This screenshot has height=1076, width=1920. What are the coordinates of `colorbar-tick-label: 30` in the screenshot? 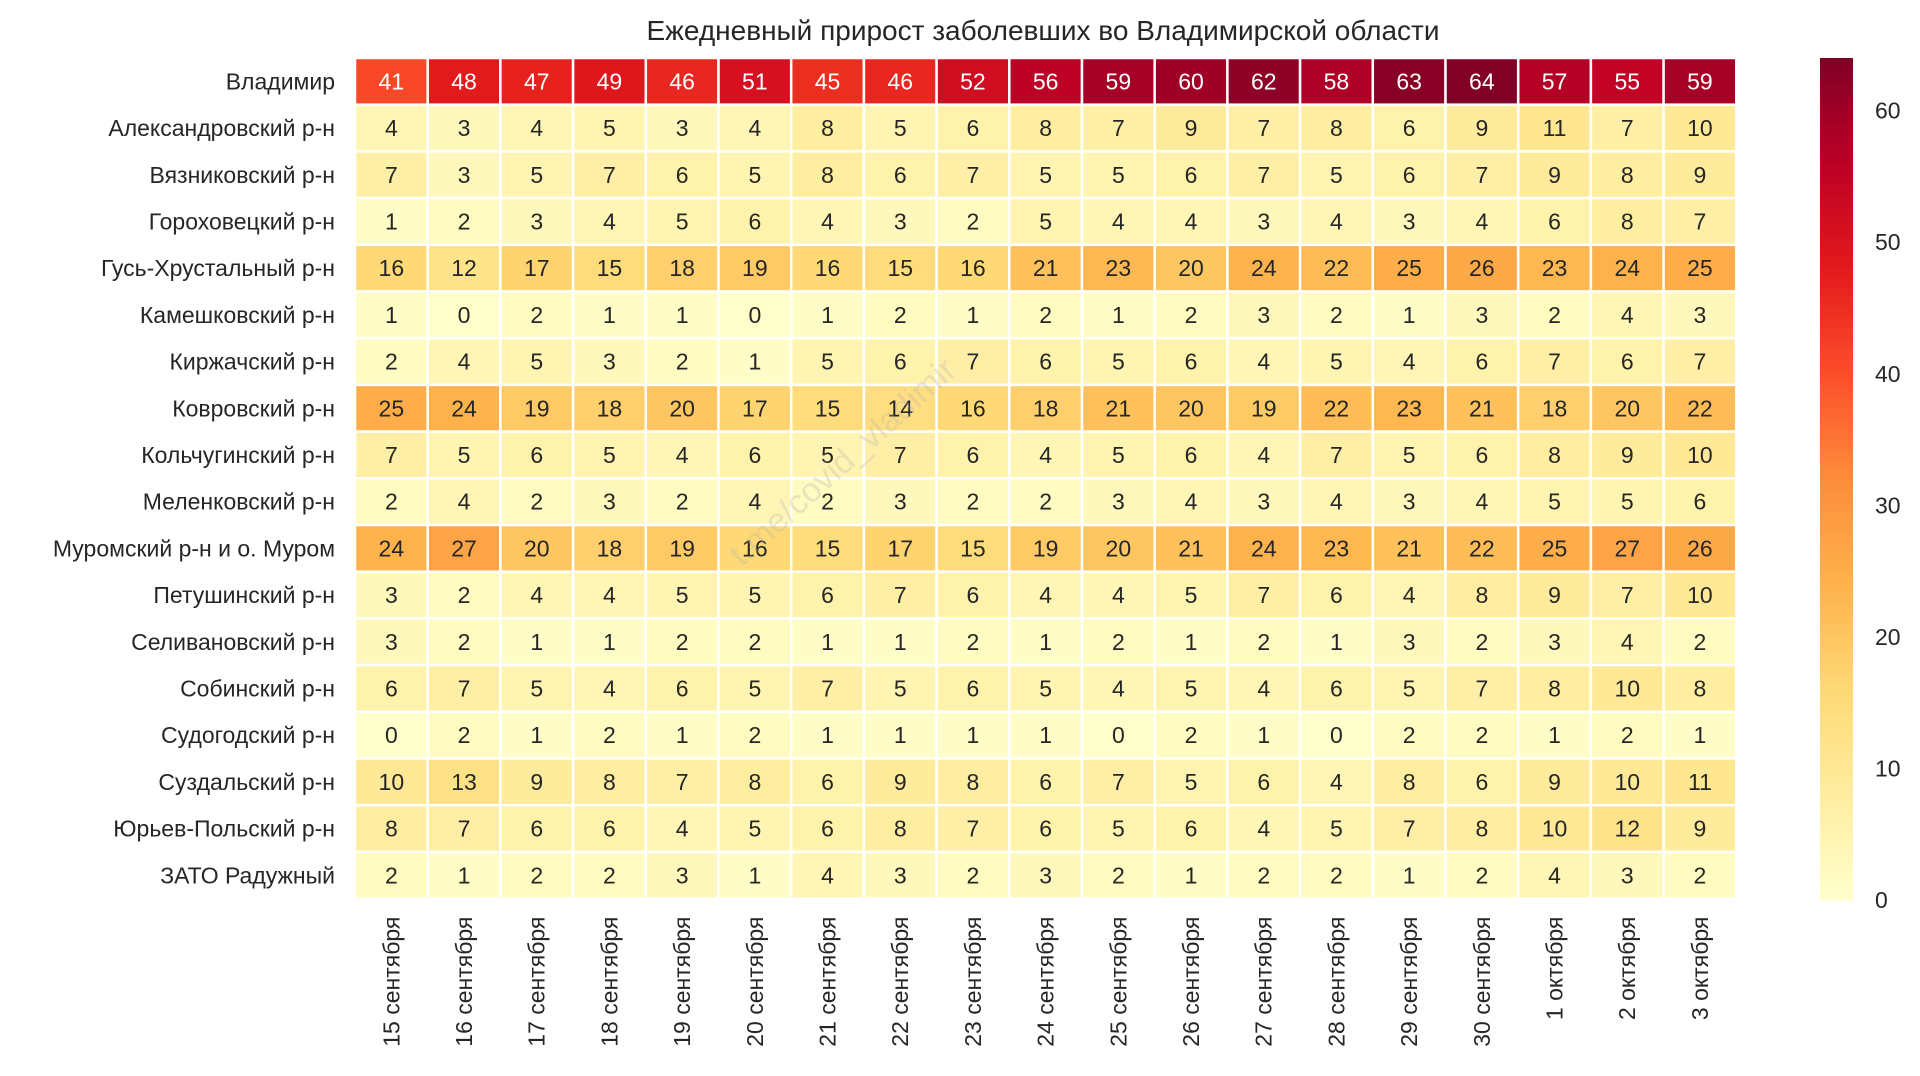 It's located at (1888, 505).